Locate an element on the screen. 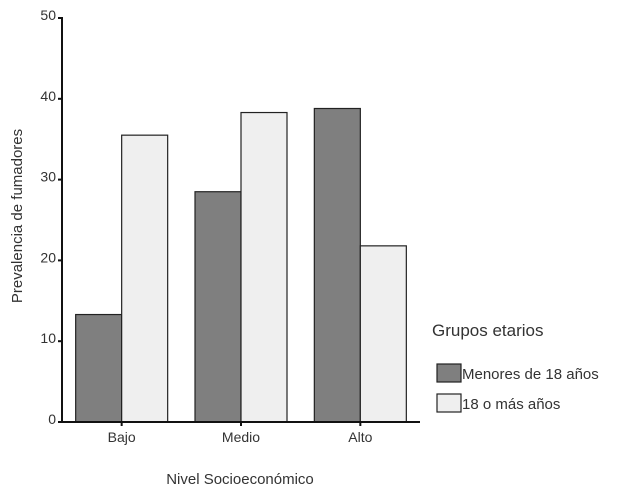 The height and width of the screenshot is (491, 639). y-axis-title: Prevalencia de fumadores is located at coordinates (17, 216).